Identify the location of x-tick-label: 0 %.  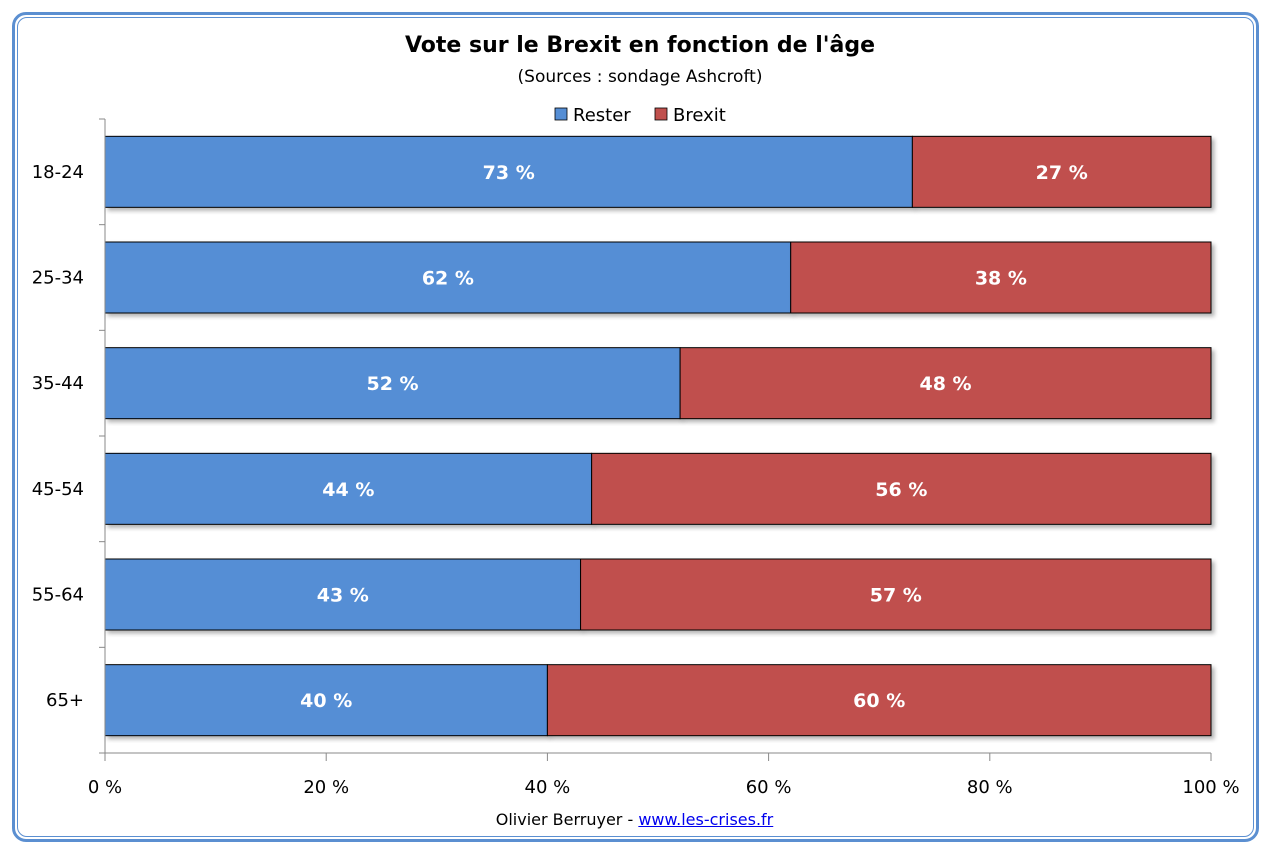
(105, 787).